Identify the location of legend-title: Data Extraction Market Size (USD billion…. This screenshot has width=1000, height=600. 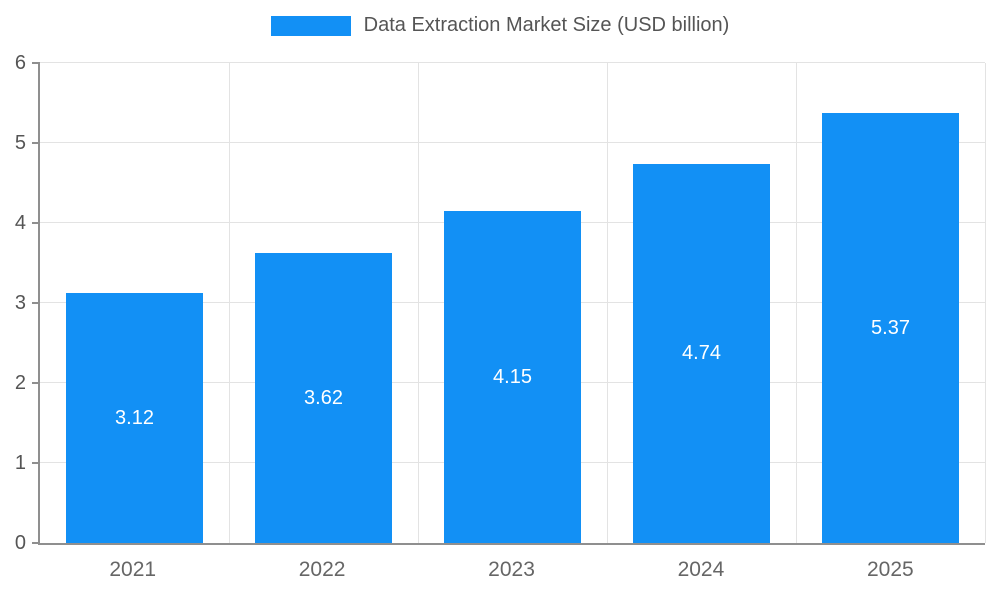
(546, 25).